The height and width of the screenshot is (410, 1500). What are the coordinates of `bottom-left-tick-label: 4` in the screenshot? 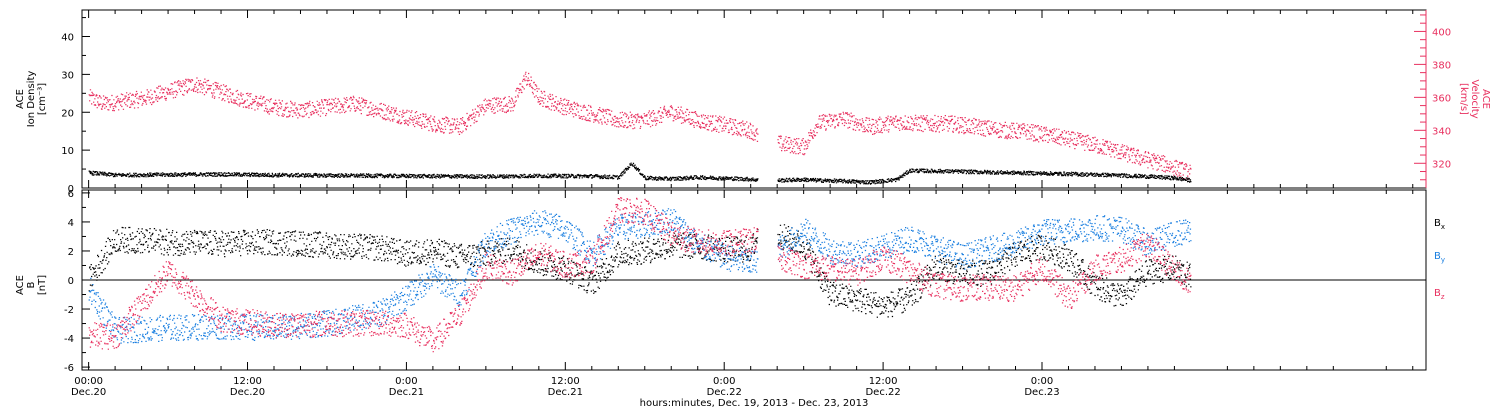 It's located at (71, 223).